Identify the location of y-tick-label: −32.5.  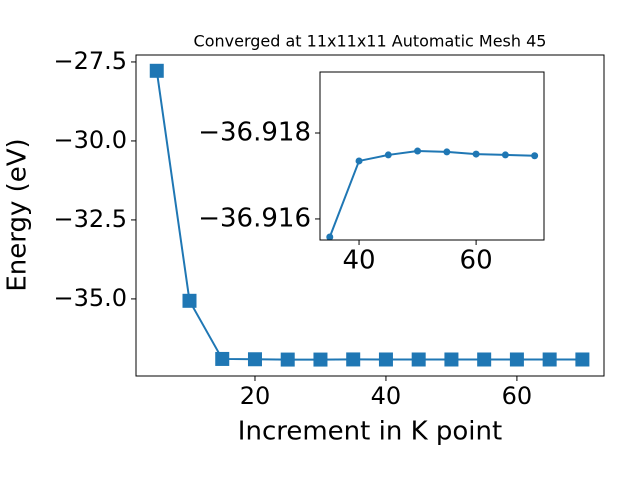
(90, 219).